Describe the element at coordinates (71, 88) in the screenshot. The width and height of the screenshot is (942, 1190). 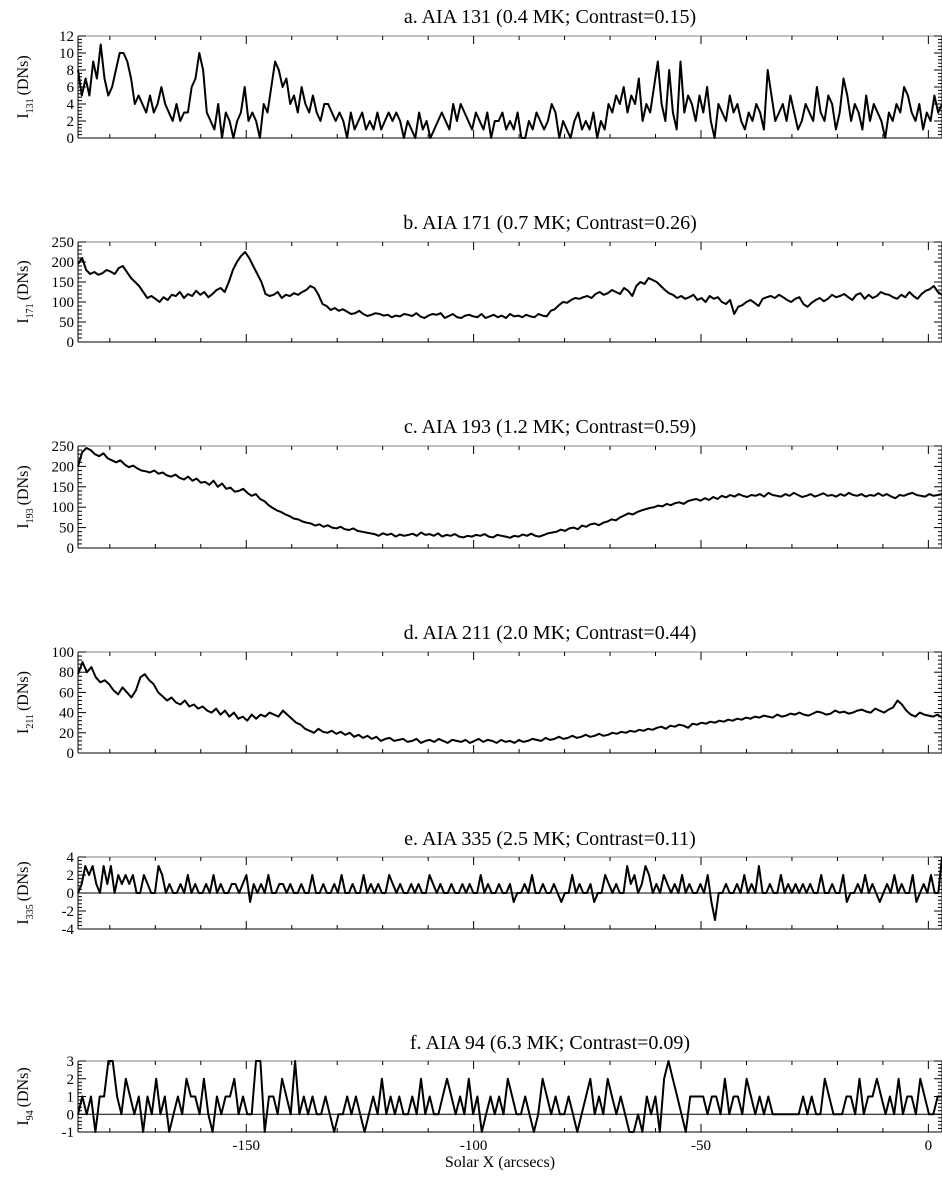
I see `y-tick-label: 6` at that location.